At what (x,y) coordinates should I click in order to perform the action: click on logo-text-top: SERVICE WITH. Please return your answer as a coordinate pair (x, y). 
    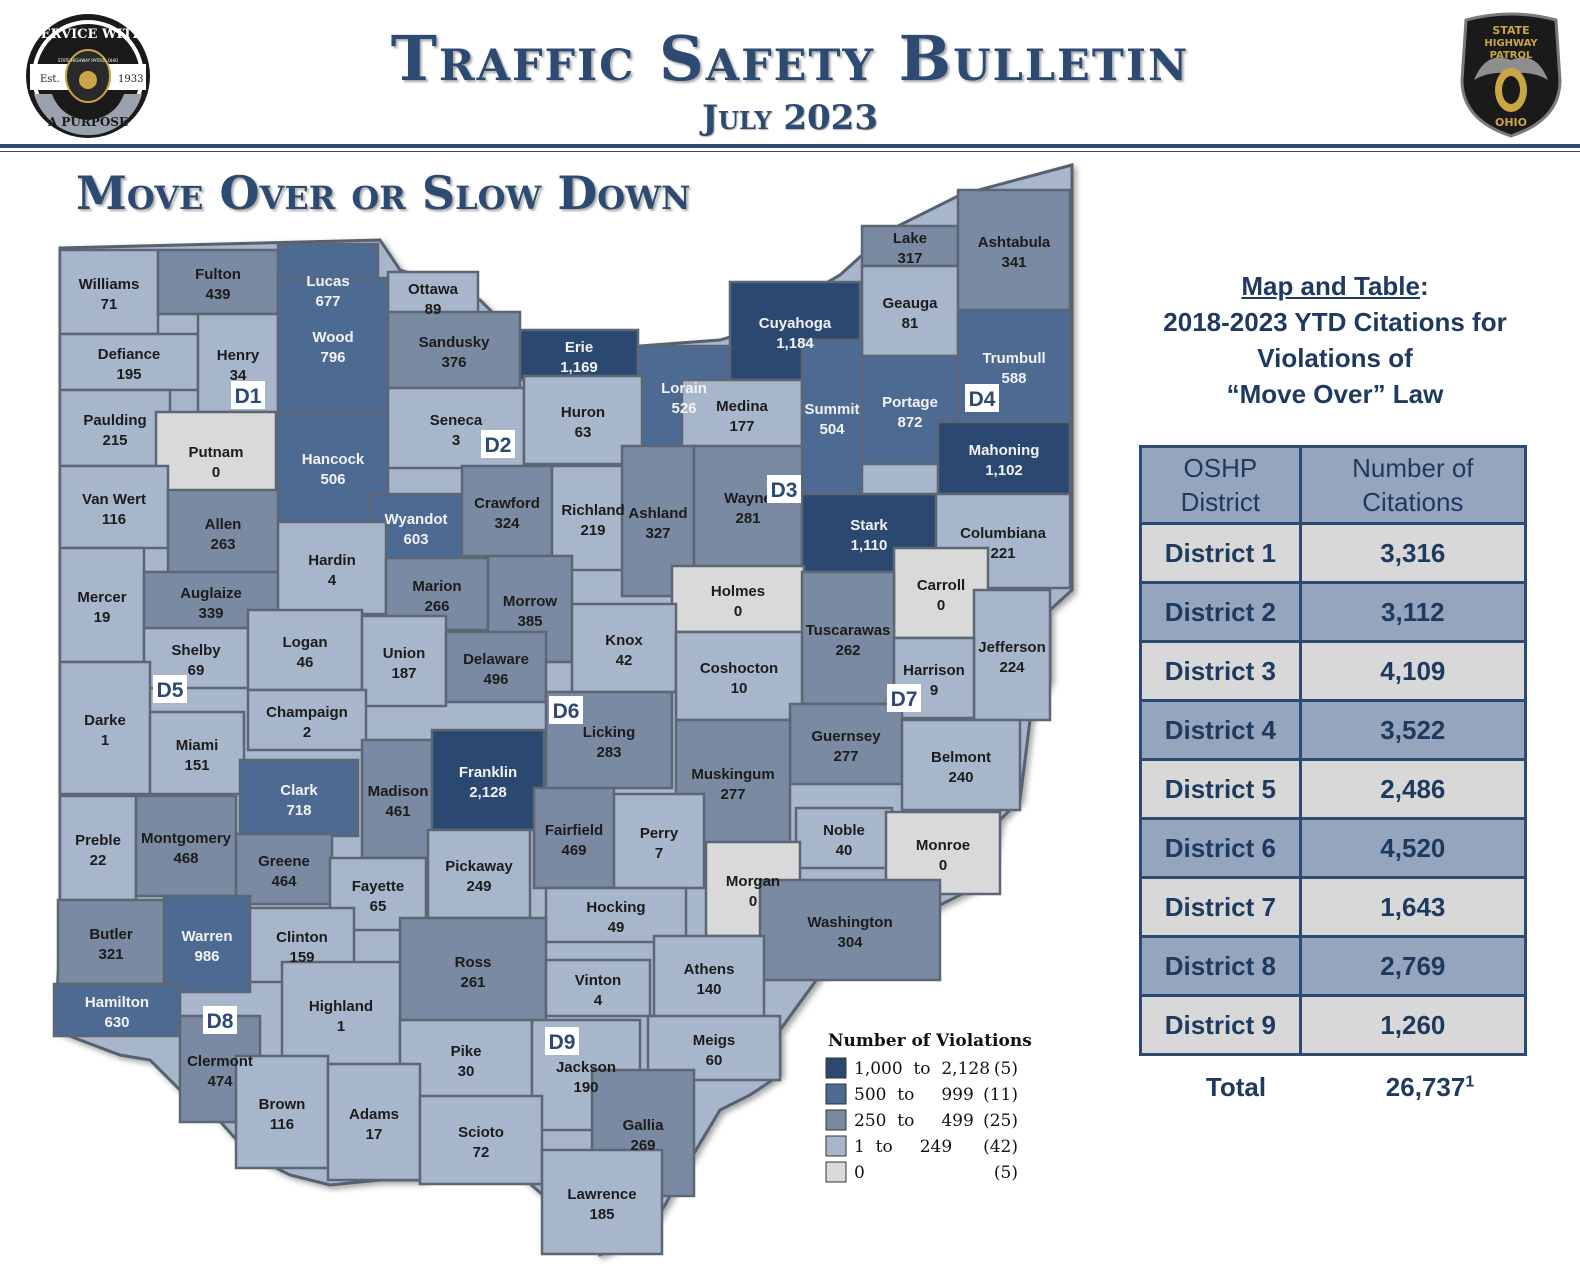
    Looking at the image, I should click on (87, 34).